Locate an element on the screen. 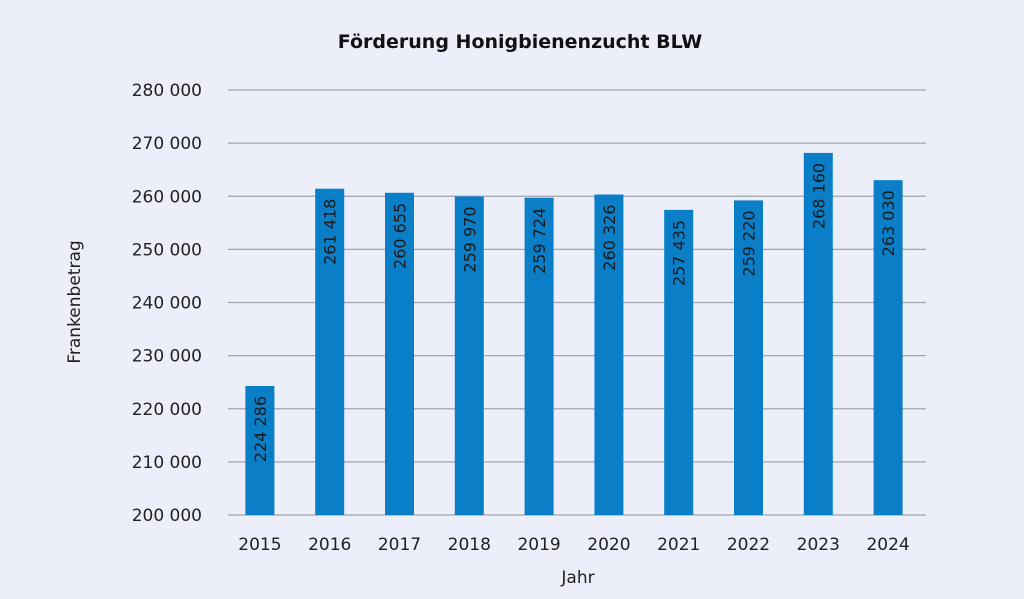  y-tick-label: 210 000 is located at coordinates (167, 463).